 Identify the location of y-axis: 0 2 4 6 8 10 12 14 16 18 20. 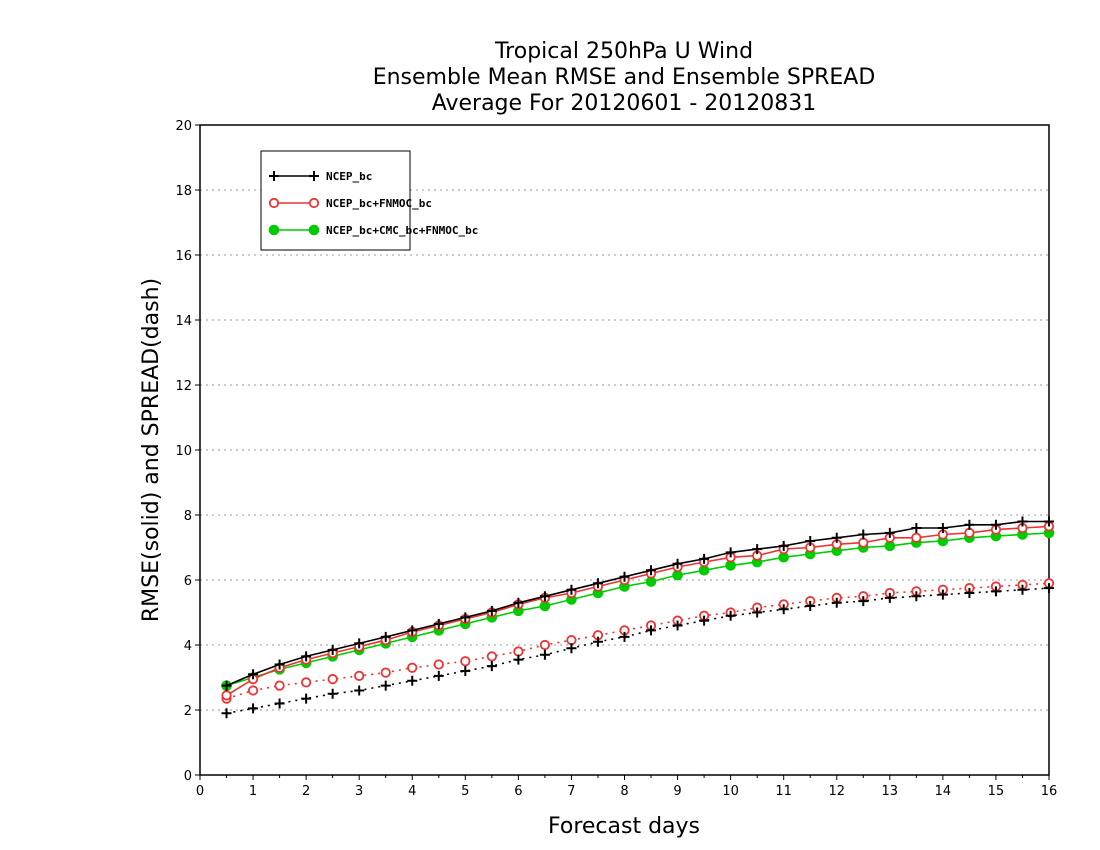
(187, 451).